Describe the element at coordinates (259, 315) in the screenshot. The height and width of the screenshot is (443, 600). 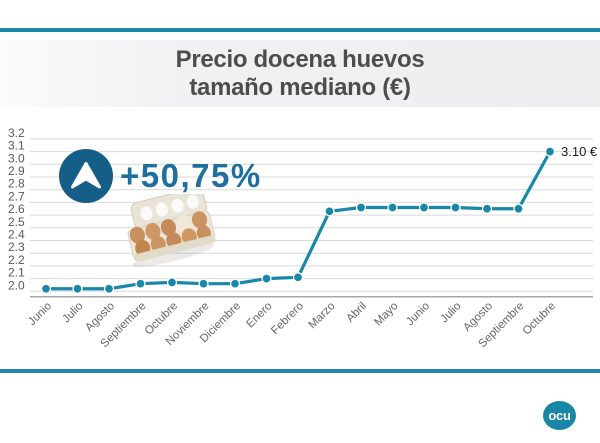
I see `x-tick-label: Enero` at that location.